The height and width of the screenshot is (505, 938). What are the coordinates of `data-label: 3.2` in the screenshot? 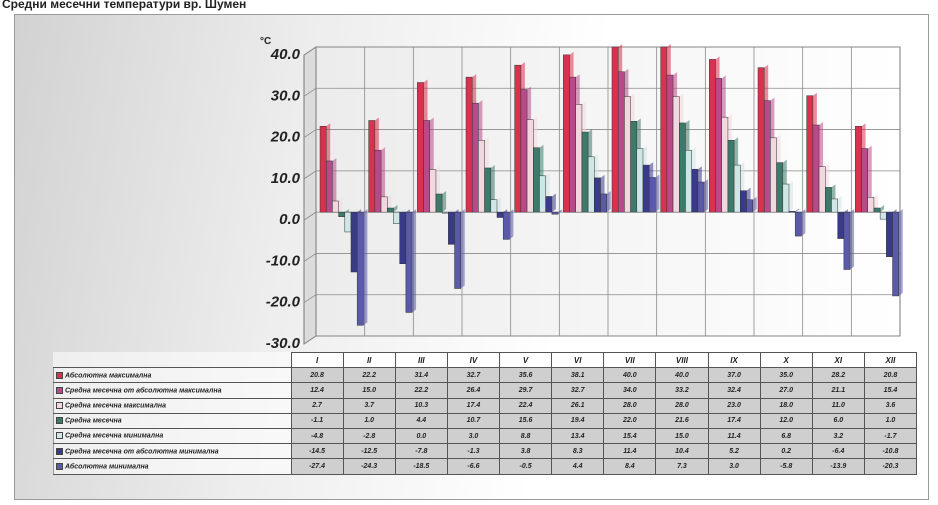 It's located at (838, 436).